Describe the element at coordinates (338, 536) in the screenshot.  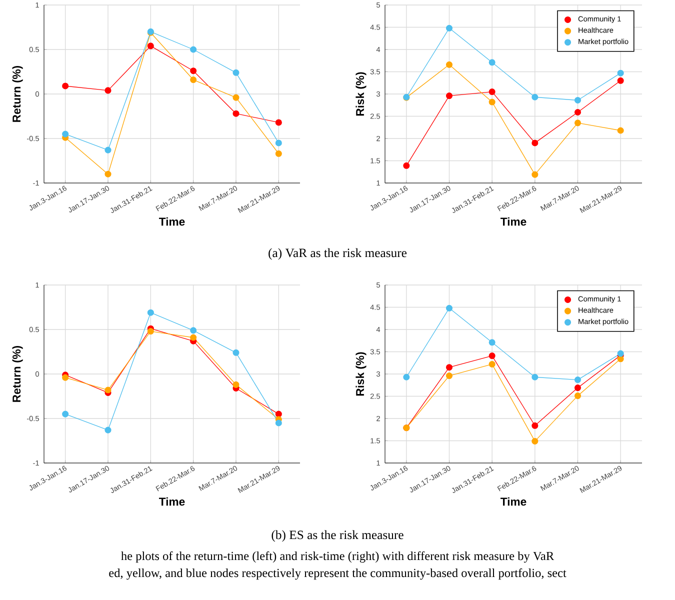
I see `text: (b) ES as the risk measure` at that location.